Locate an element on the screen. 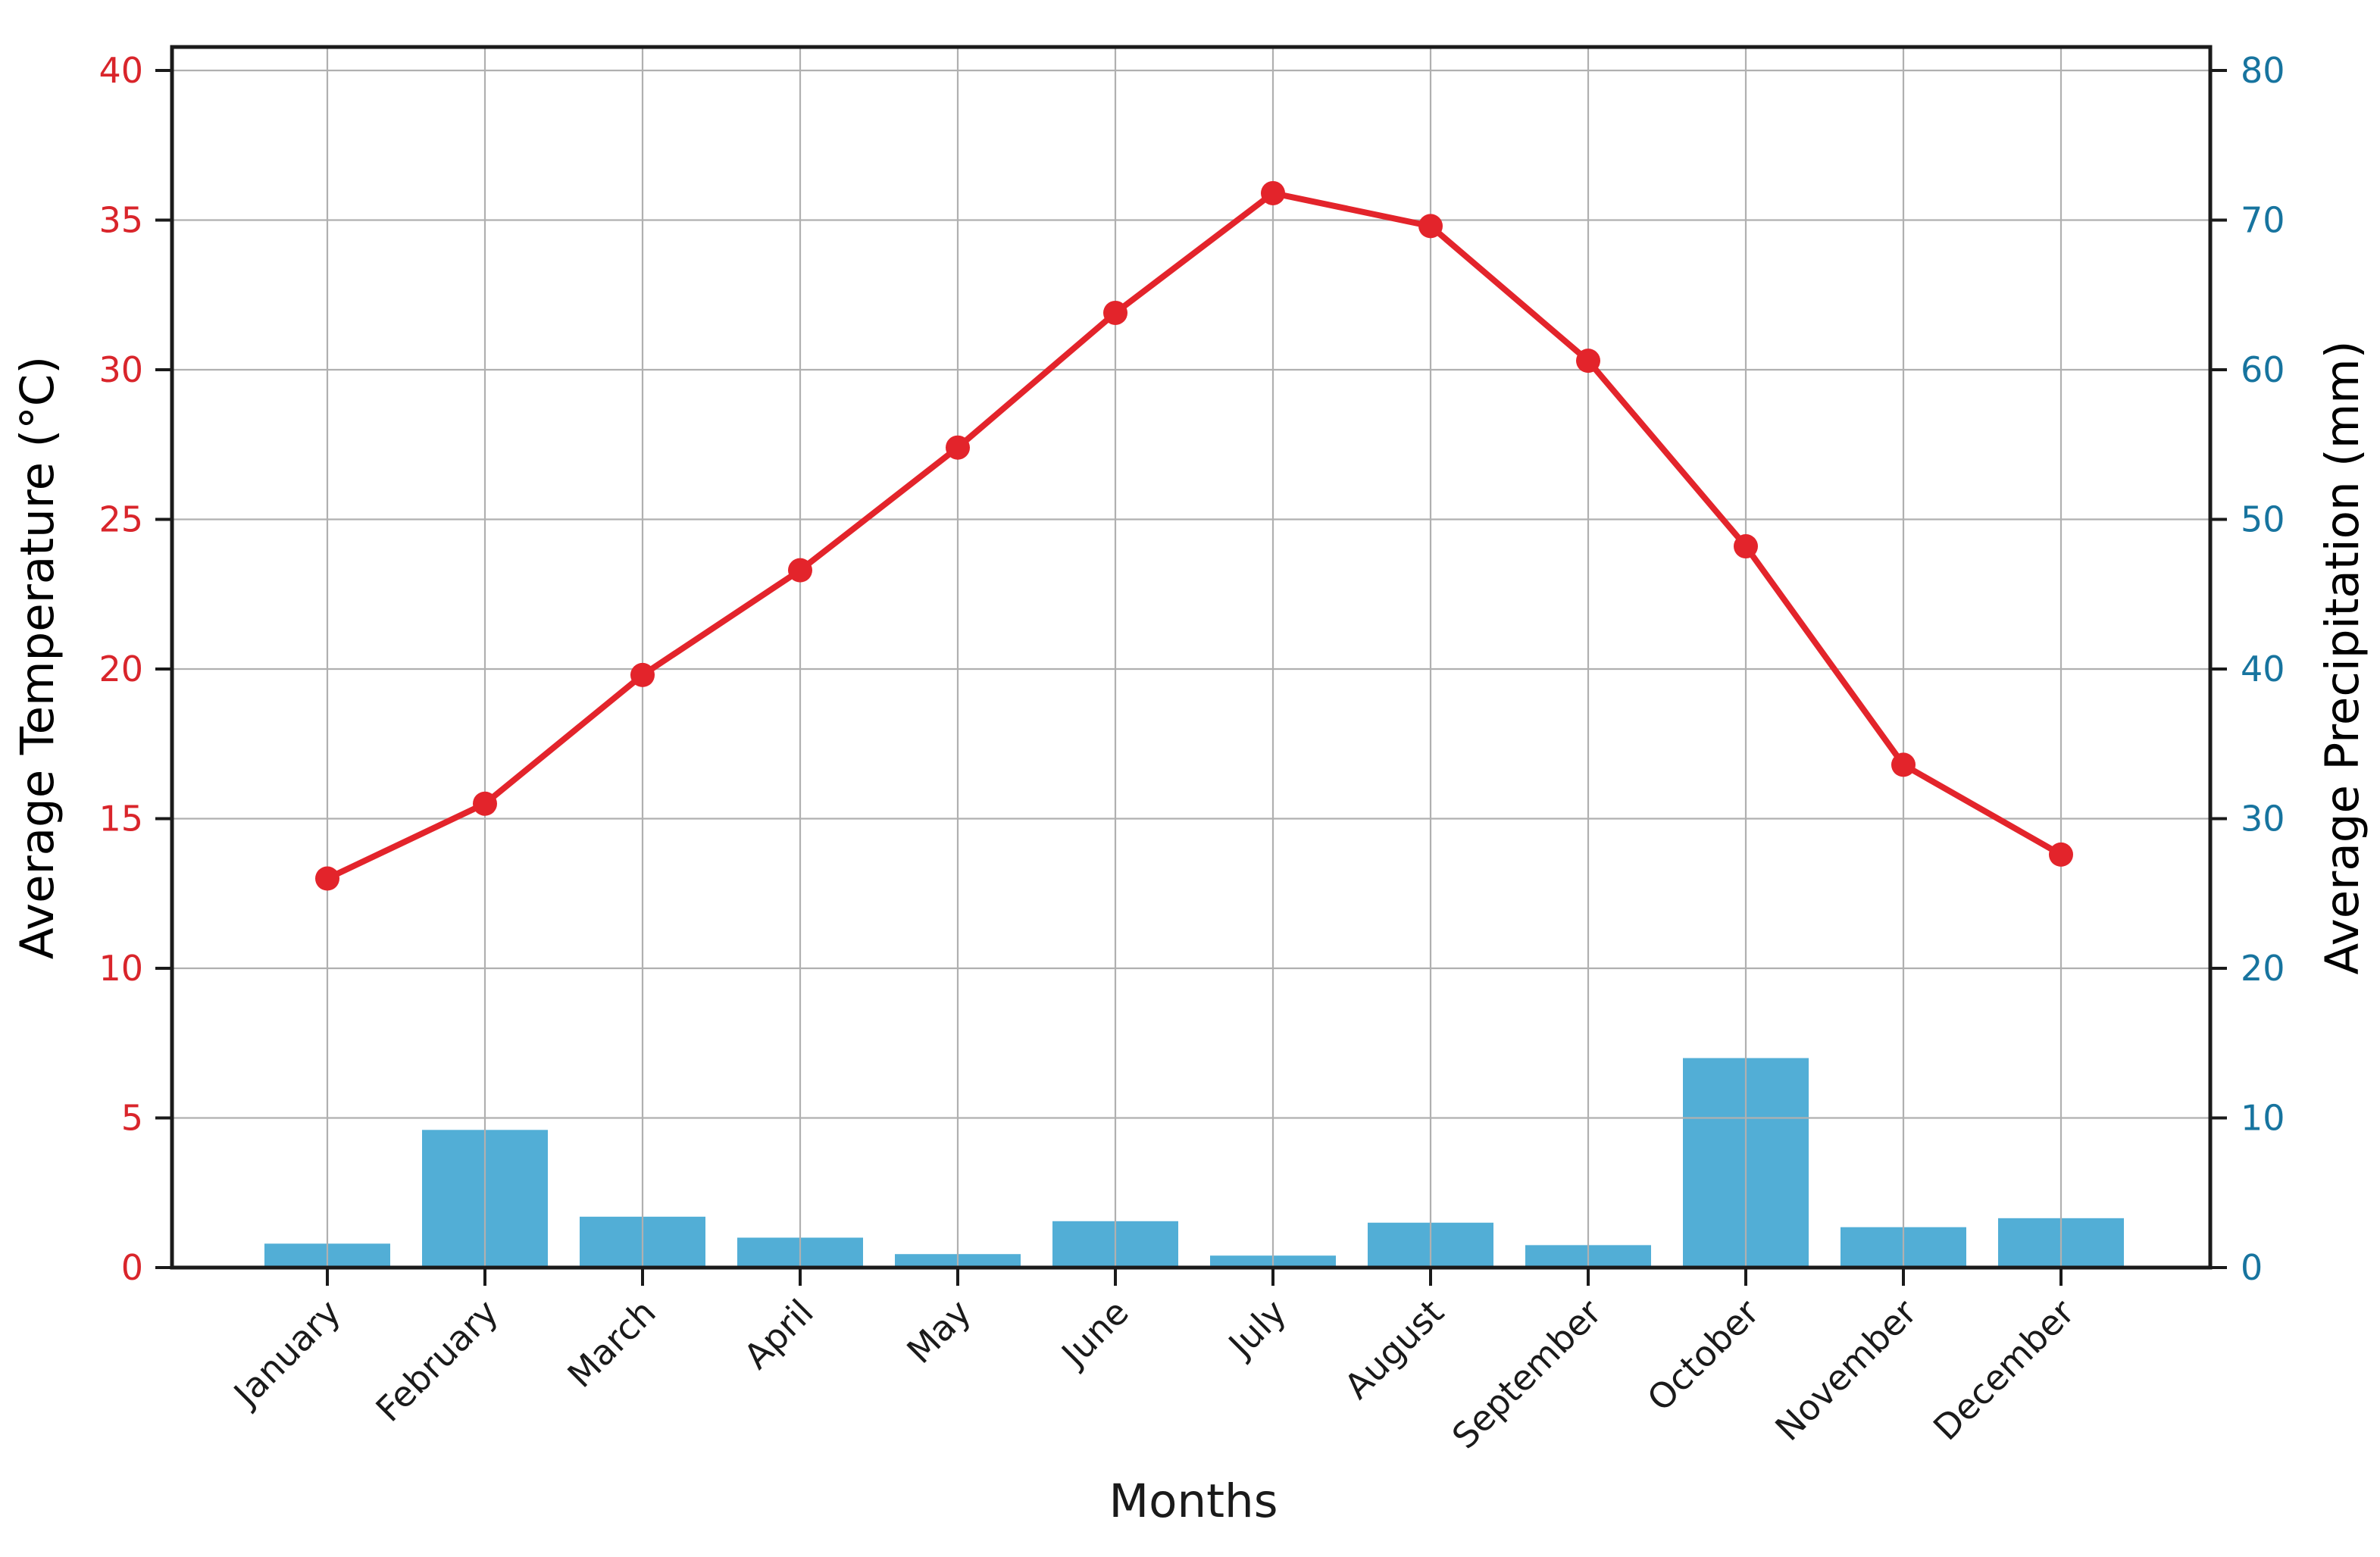 Image resolution: width=2380 pixels, height=1557 pixels. right-tick-label-30: 30 is located at coordinates (2263, 819).